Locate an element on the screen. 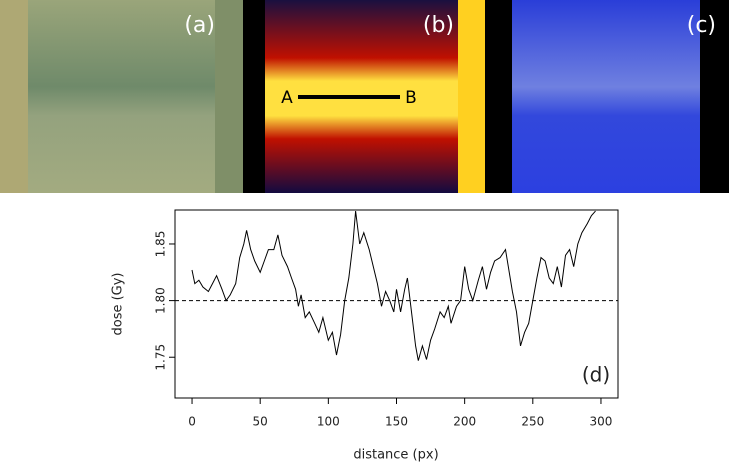 This screenshot has width=729, height=465. x-tick-label: 0 is located at coordinates (192, 422).